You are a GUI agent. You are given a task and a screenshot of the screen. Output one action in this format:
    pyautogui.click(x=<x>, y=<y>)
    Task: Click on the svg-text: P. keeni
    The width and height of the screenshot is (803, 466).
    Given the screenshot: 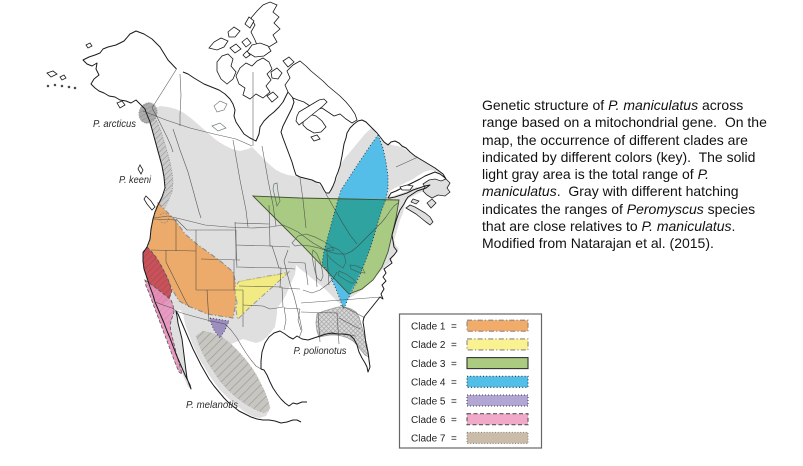 What is the action you would take?
    pyautogui.click(x=135, y=180)
    